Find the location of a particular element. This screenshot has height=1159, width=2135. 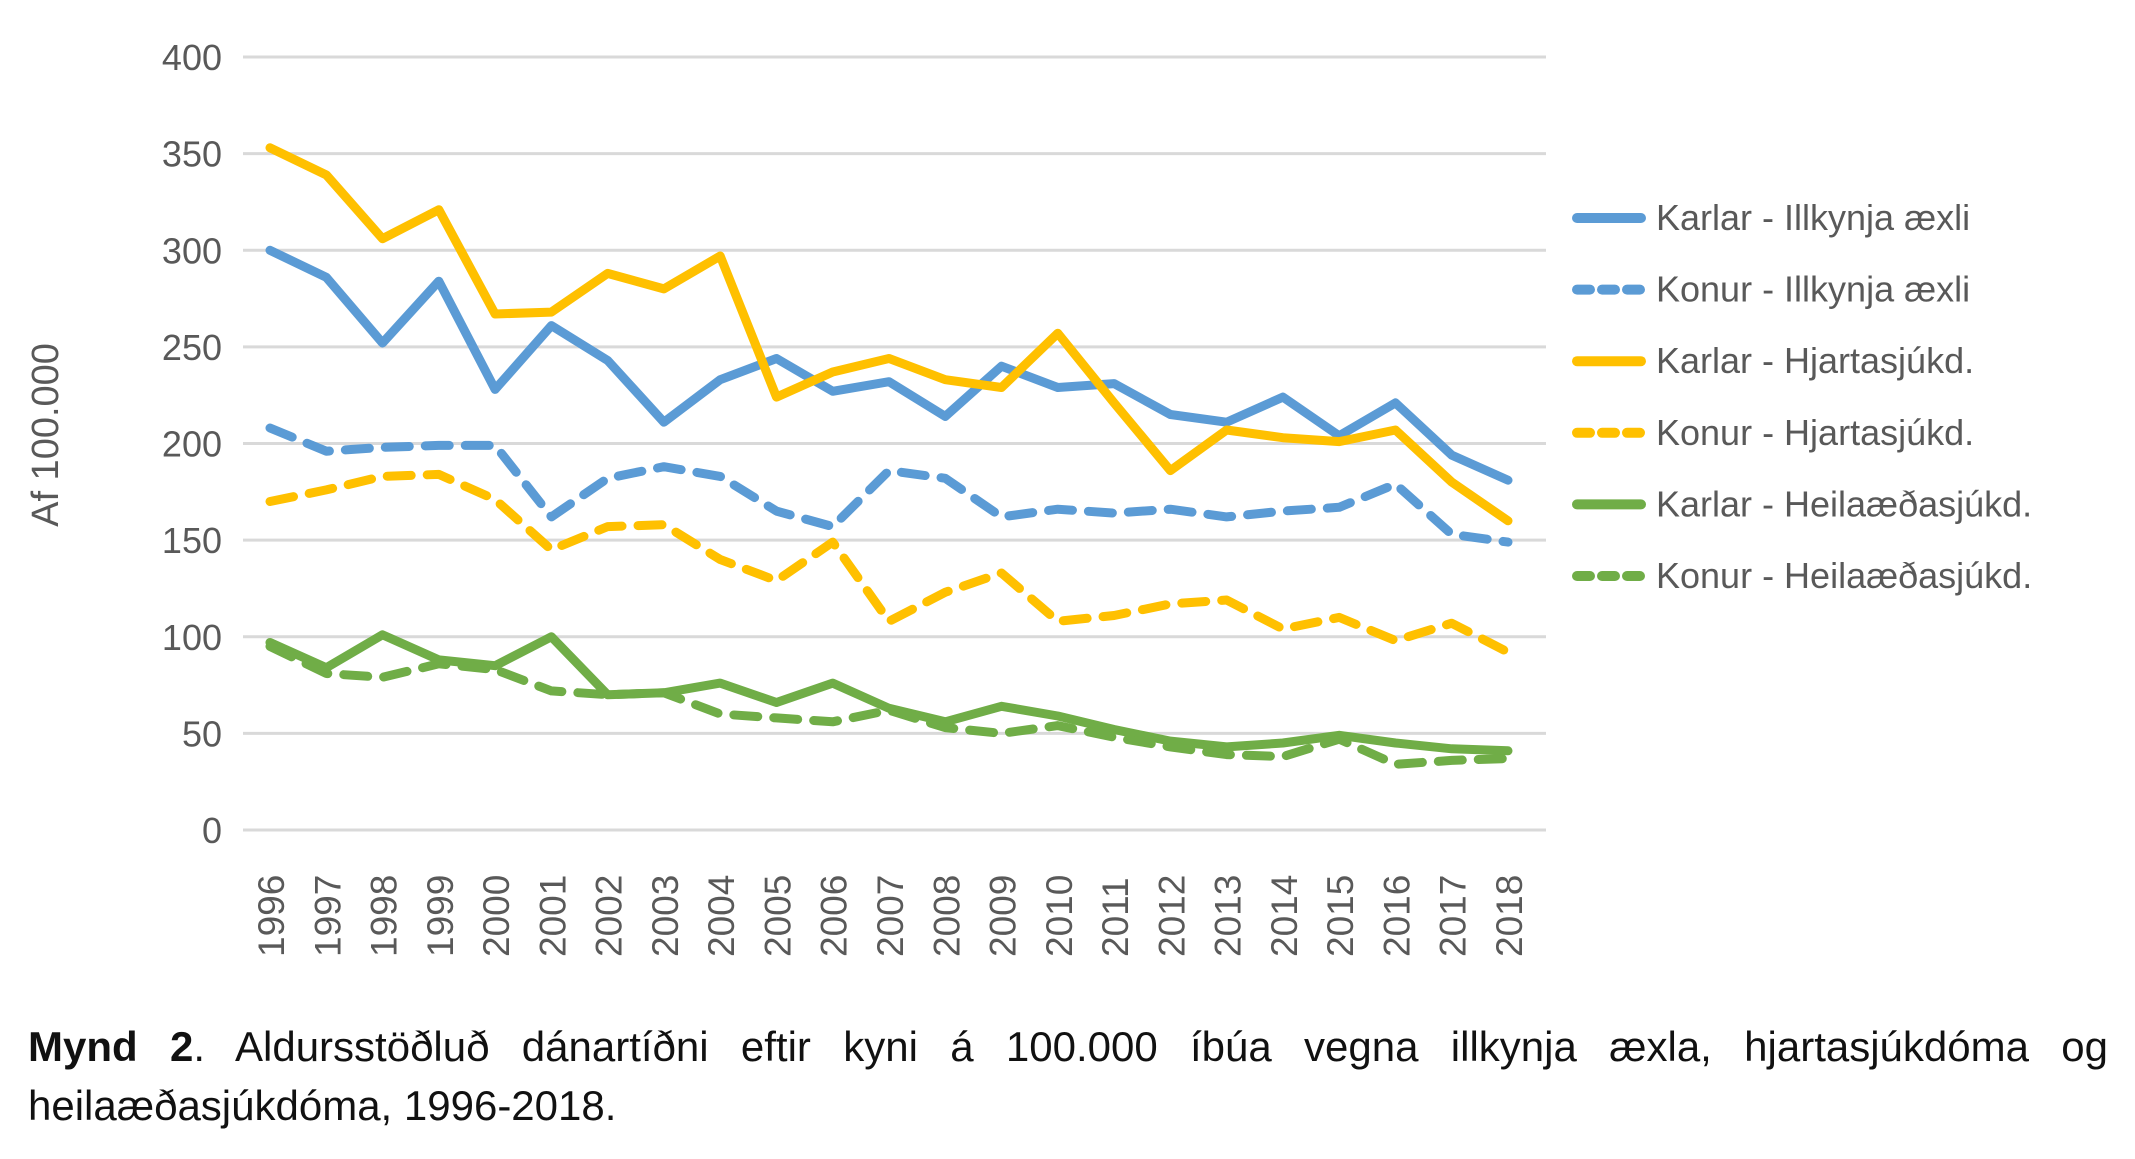

legend-item: Konur - Hjartasjúkd. is located at coordinates (1773, 432).